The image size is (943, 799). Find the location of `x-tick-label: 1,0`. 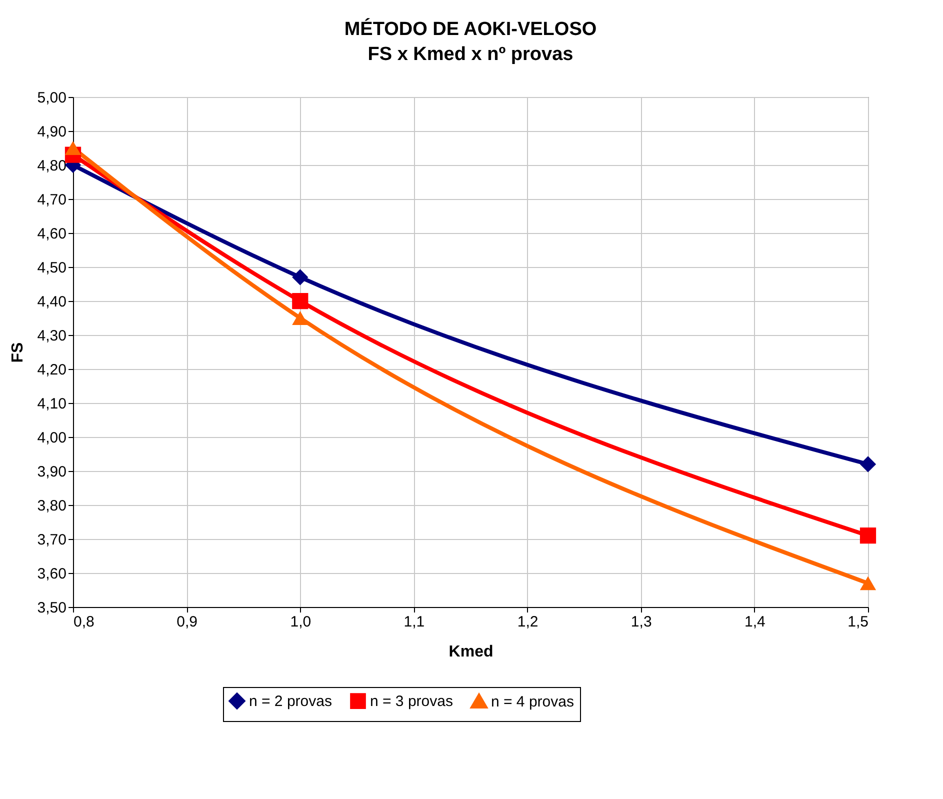

x-tick-label: 1,0 is located at coordinates (301, 622).